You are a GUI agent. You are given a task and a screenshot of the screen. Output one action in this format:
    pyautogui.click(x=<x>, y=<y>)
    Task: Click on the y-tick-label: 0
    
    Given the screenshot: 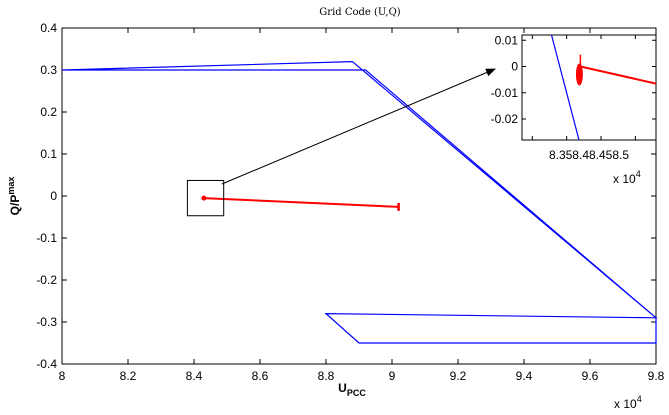 What is the action you would take?
    pyautogui.click(x=53, y=196)
    